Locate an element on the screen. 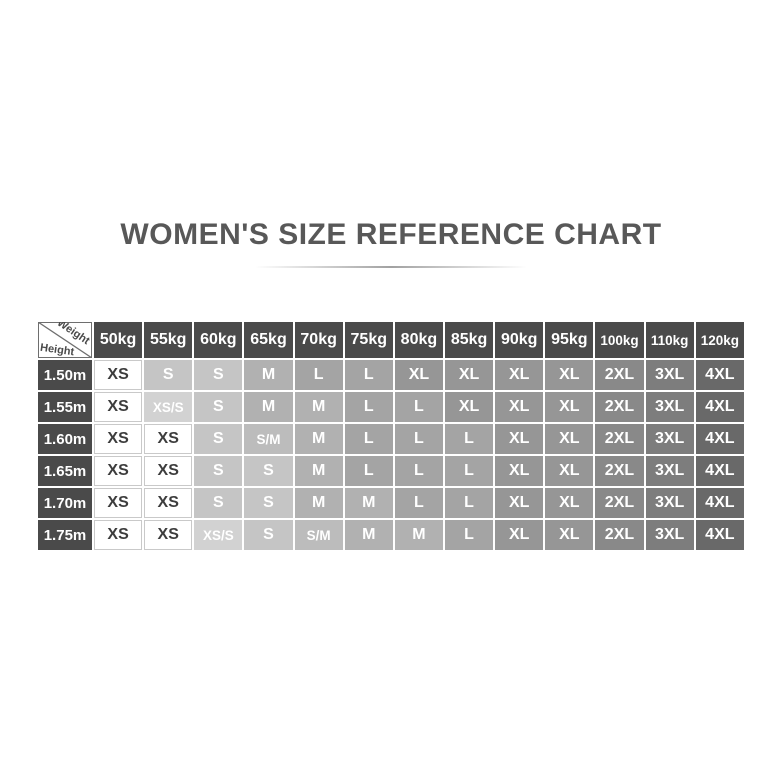  weight-header-cell: 65kg is located at coordinates (268, 340).